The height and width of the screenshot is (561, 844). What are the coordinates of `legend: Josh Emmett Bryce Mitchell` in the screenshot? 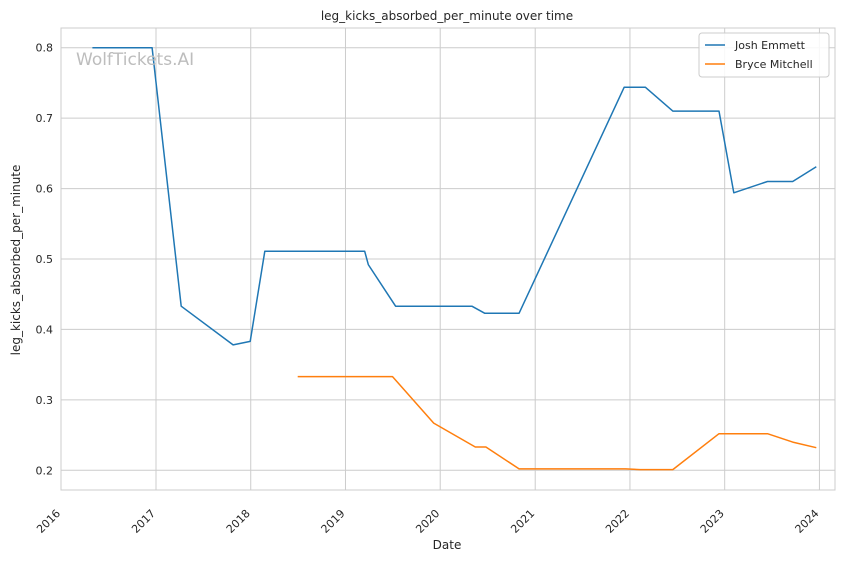 It's located at (764, 55).